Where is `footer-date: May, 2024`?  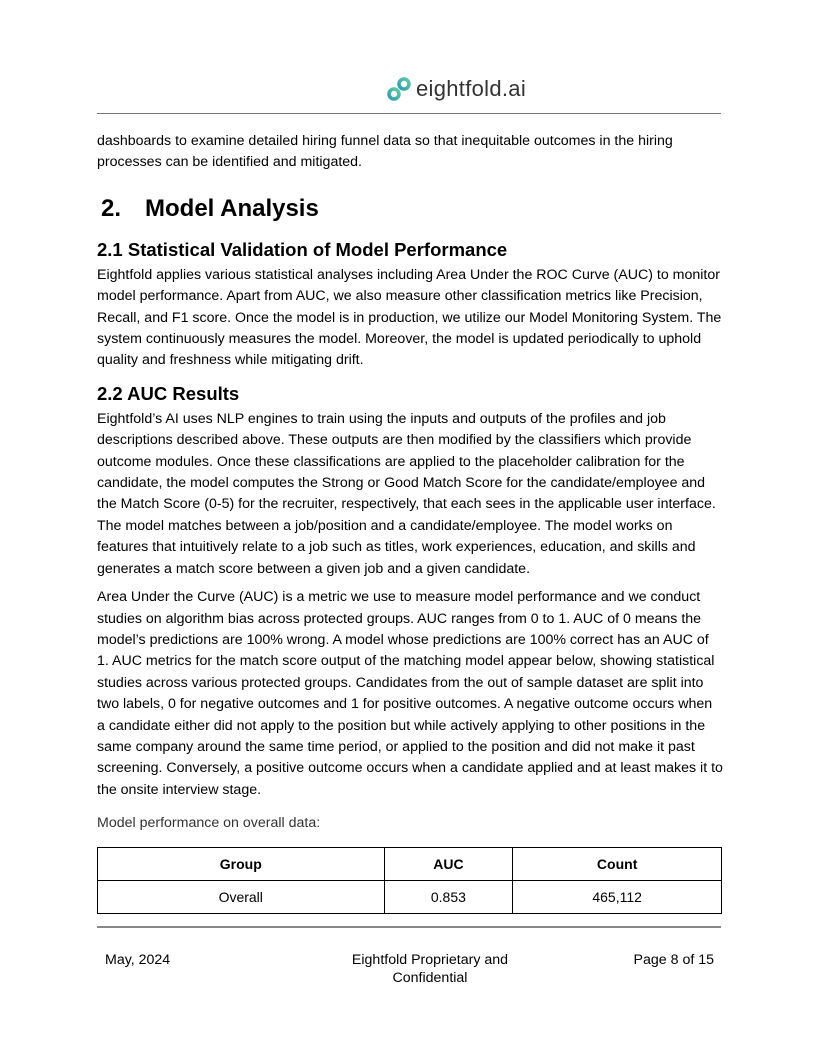 footer-date: May, 2024 is located at coordinates (138, 960).